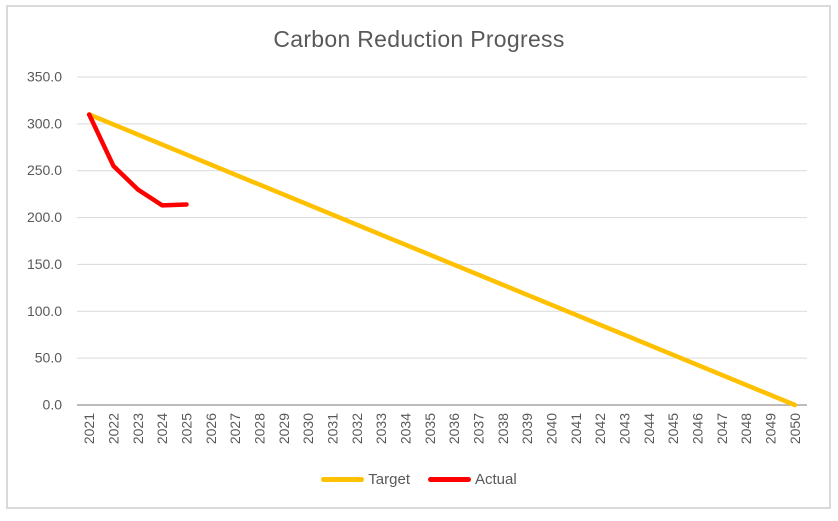 The image size is (838, 521). What do you see at coordinates (44, 77) in the screenshot?
I see `y-tick-label: 350.0` at bounding box center [44, 77].